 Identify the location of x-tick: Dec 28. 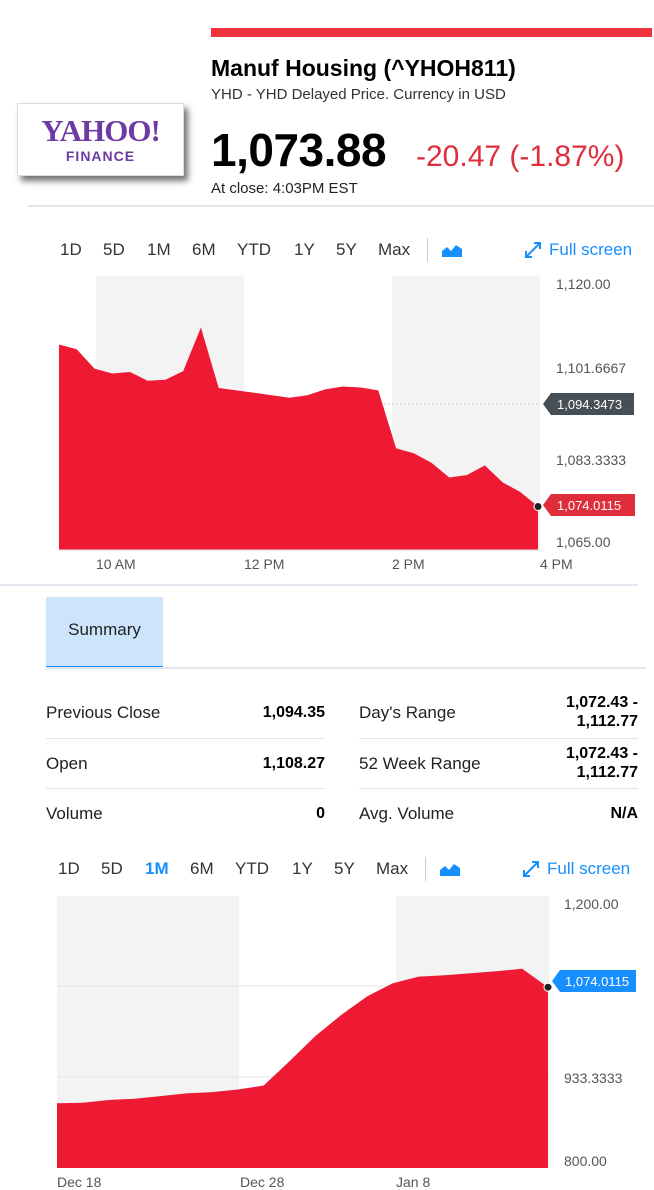
(262, 1182).